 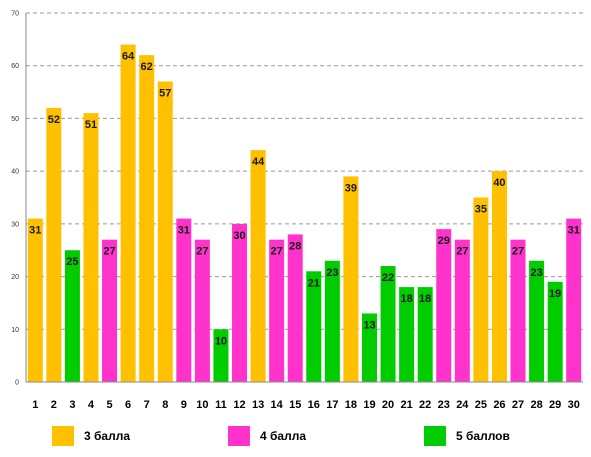 I want to click on y-tick-label: 60, so click(x=15, y=66).